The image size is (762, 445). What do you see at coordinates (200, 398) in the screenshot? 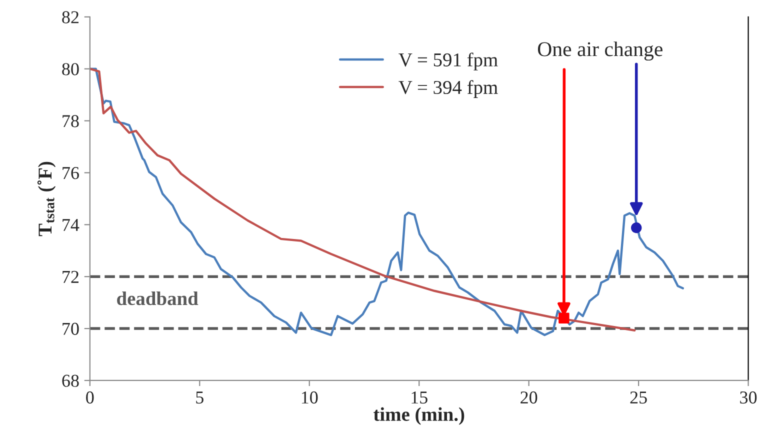
I see `x-tick-label: 5` at bounding box center [200, 398].